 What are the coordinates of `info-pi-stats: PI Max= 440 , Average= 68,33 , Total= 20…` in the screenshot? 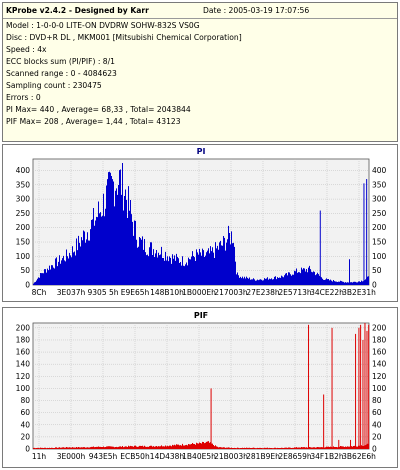 It's located at (98, 109).